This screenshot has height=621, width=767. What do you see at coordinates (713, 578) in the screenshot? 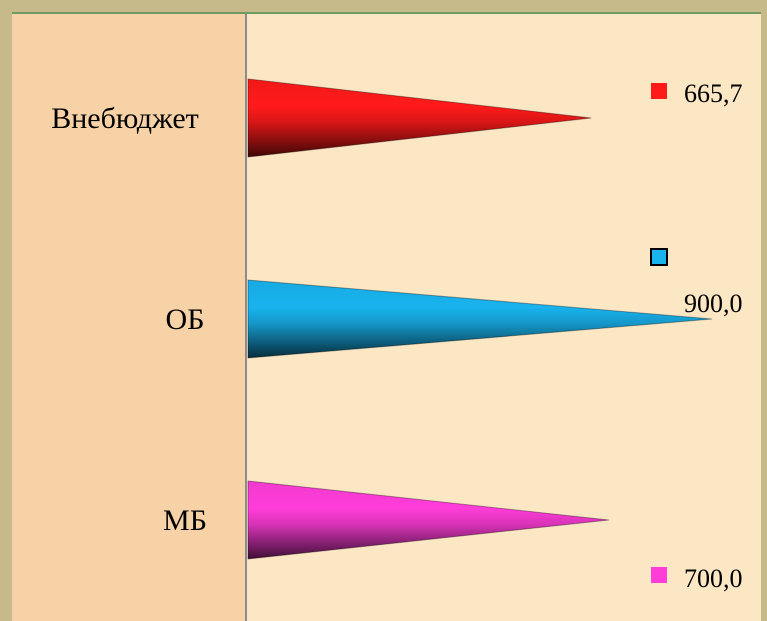
I see `value-label-3: 700,0` at bounding box center [713, 578].